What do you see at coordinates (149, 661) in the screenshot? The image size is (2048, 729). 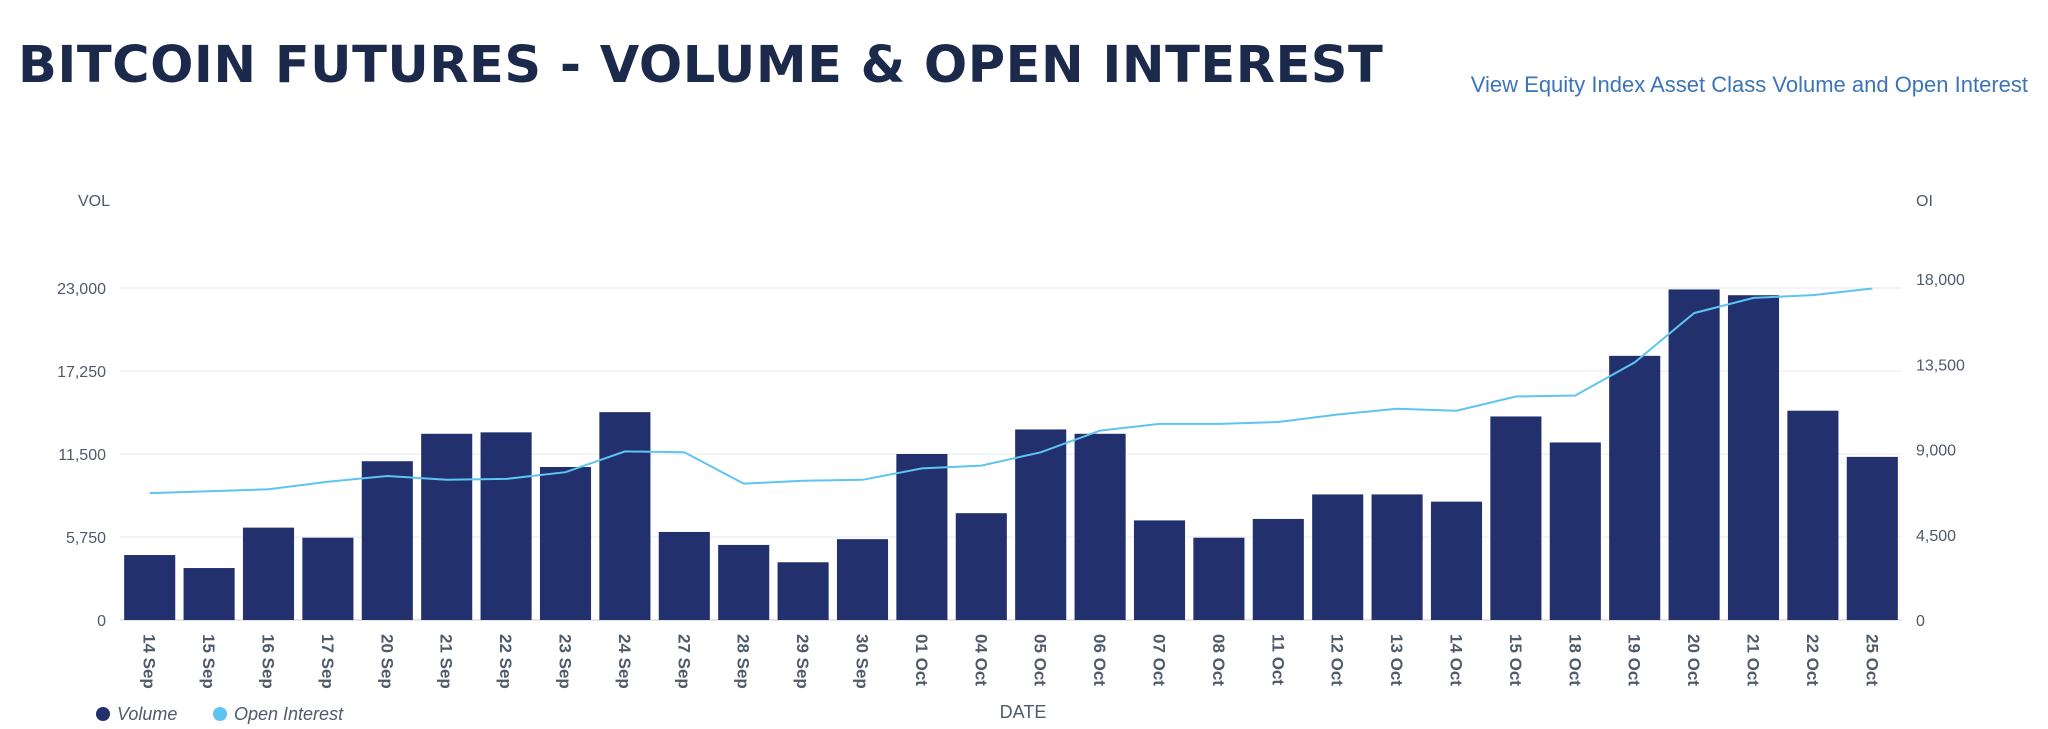 I see `x-tick-label: 14 Sep` at bounding box center [149, 661].